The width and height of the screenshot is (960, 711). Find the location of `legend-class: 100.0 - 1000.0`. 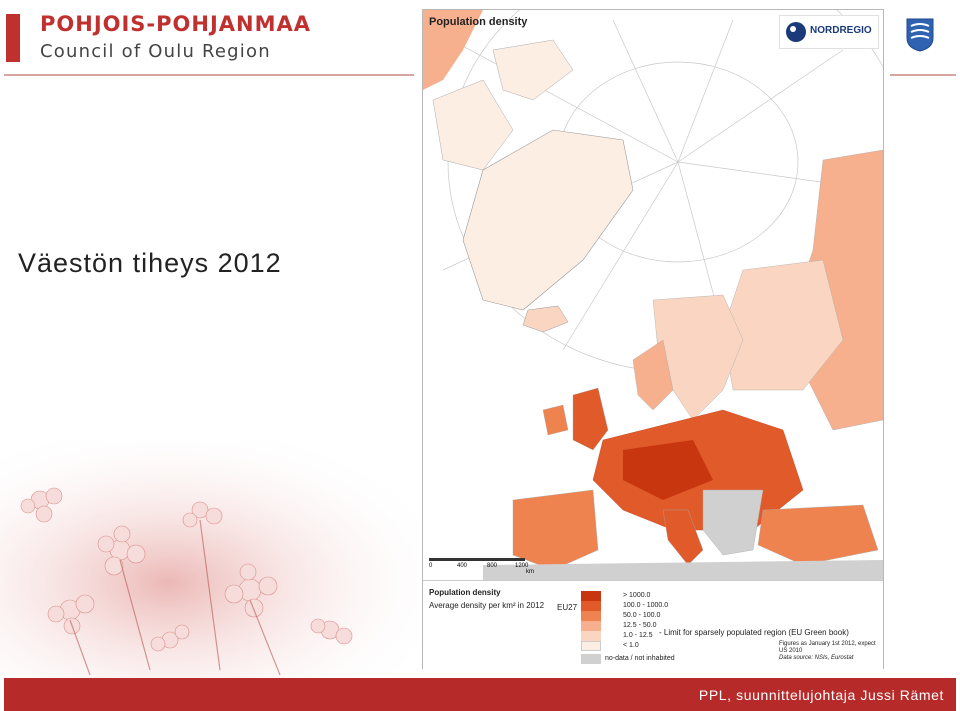

legend-class: 100.0 - 1000.0 is located at coordinates (711, 606).